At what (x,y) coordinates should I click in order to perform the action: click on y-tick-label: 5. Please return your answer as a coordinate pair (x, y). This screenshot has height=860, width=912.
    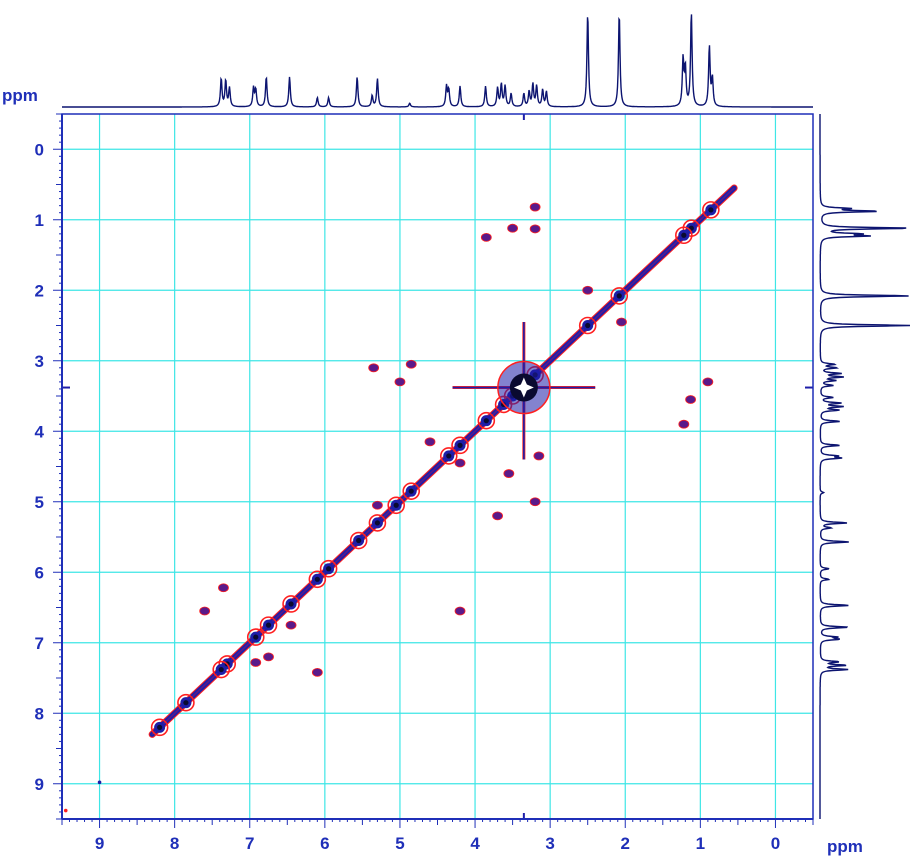
    Looking at the image, I should click on (39, 502).